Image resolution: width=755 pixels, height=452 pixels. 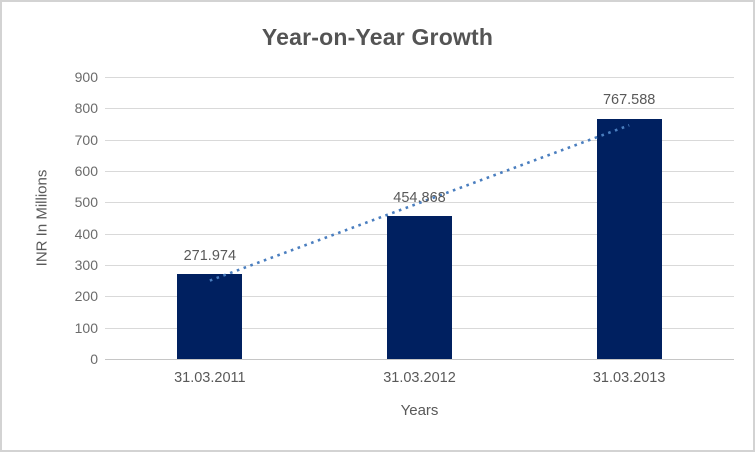 I want to click on chart-title: Year-on-Year Growth, so click(x=377, y=37).